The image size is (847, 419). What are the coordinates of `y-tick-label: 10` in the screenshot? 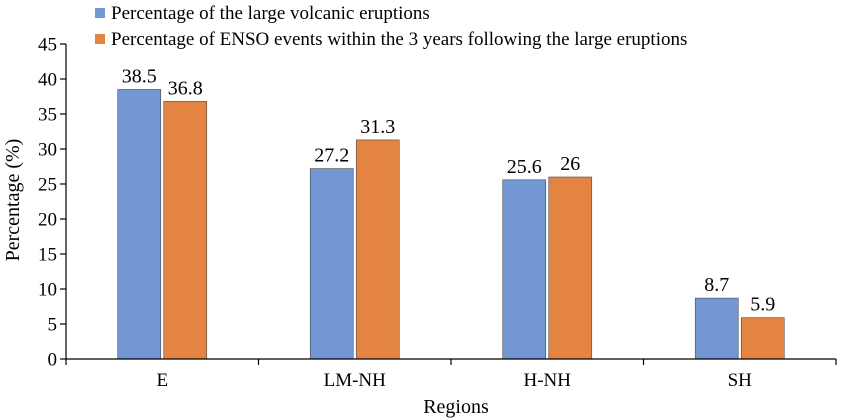 It's located at (47, 290).